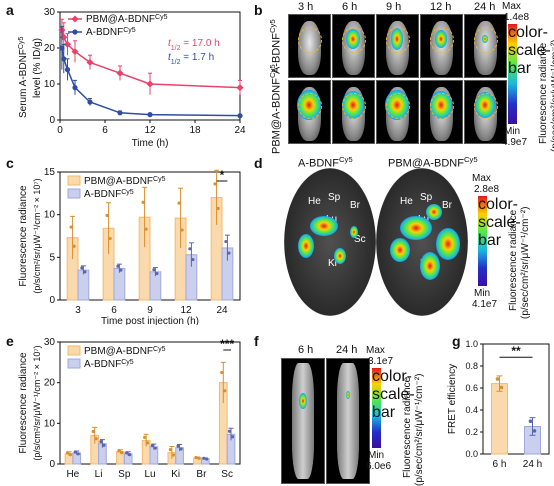 This screenshot has height=486, width=554. Describe the element at coordinates (37, 68) in the screenshot. I see `y-axis-label-2: level (% ID/g)` at that location.